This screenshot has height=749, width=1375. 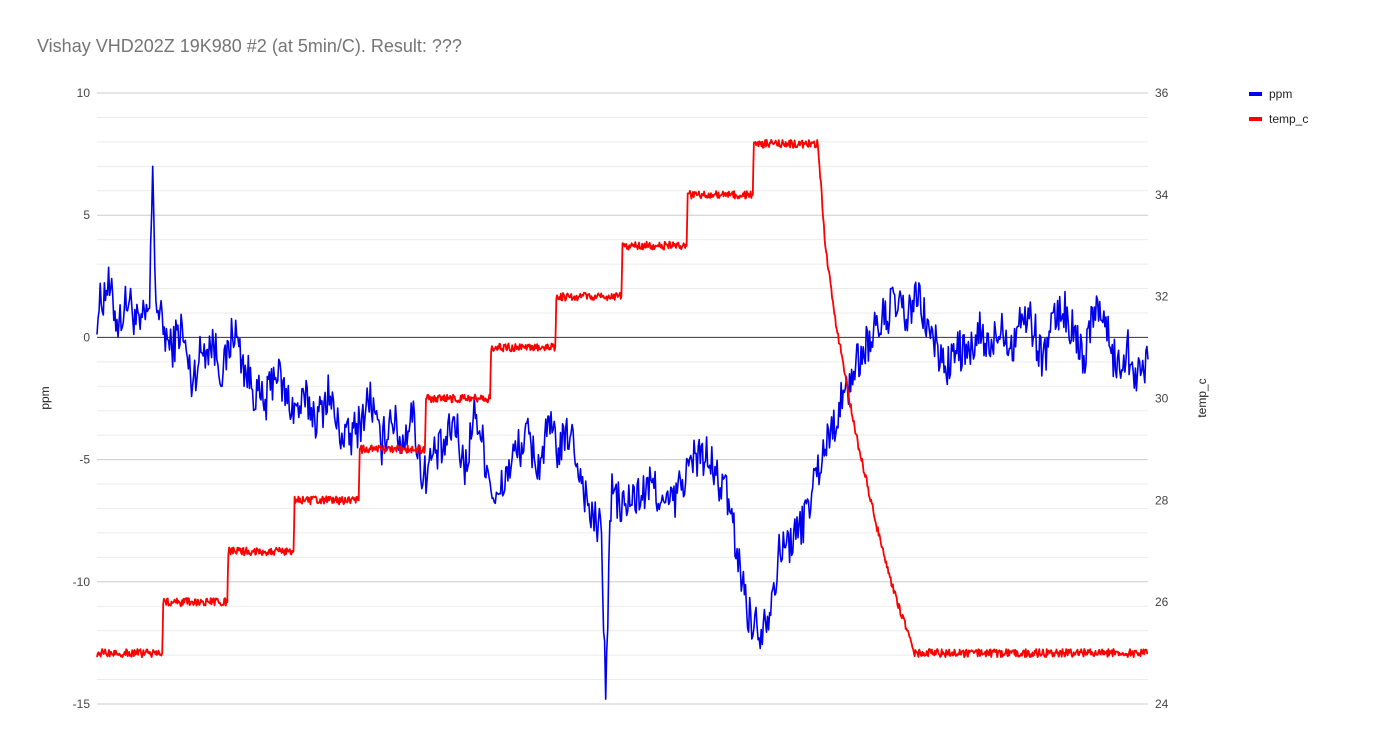 What do you see at coordinates (1162, 500) in the screenshot?
I see `right-tick-label: 28` at bounding box center [1162, 500].